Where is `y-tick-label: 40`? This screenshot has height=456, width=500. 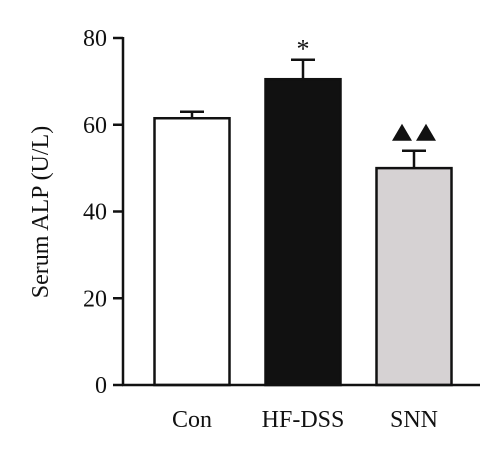
y-tick-label: 40 is located at coordinates (95, 213).